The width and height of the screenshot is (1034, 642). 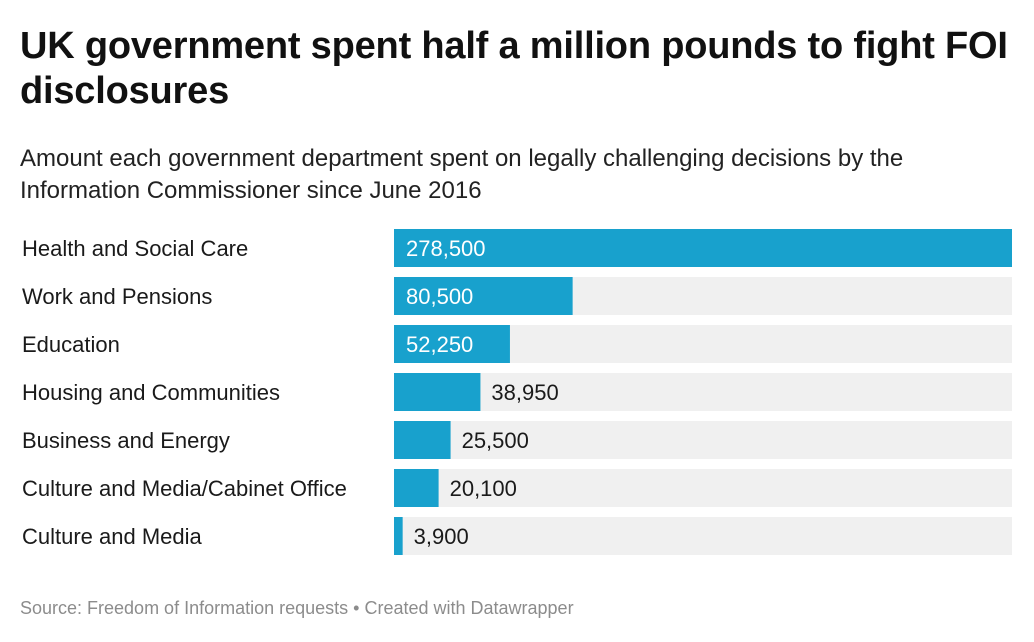 I want to click on bar-row: Health and Social Care 278,500, so click(x=517, y=248).